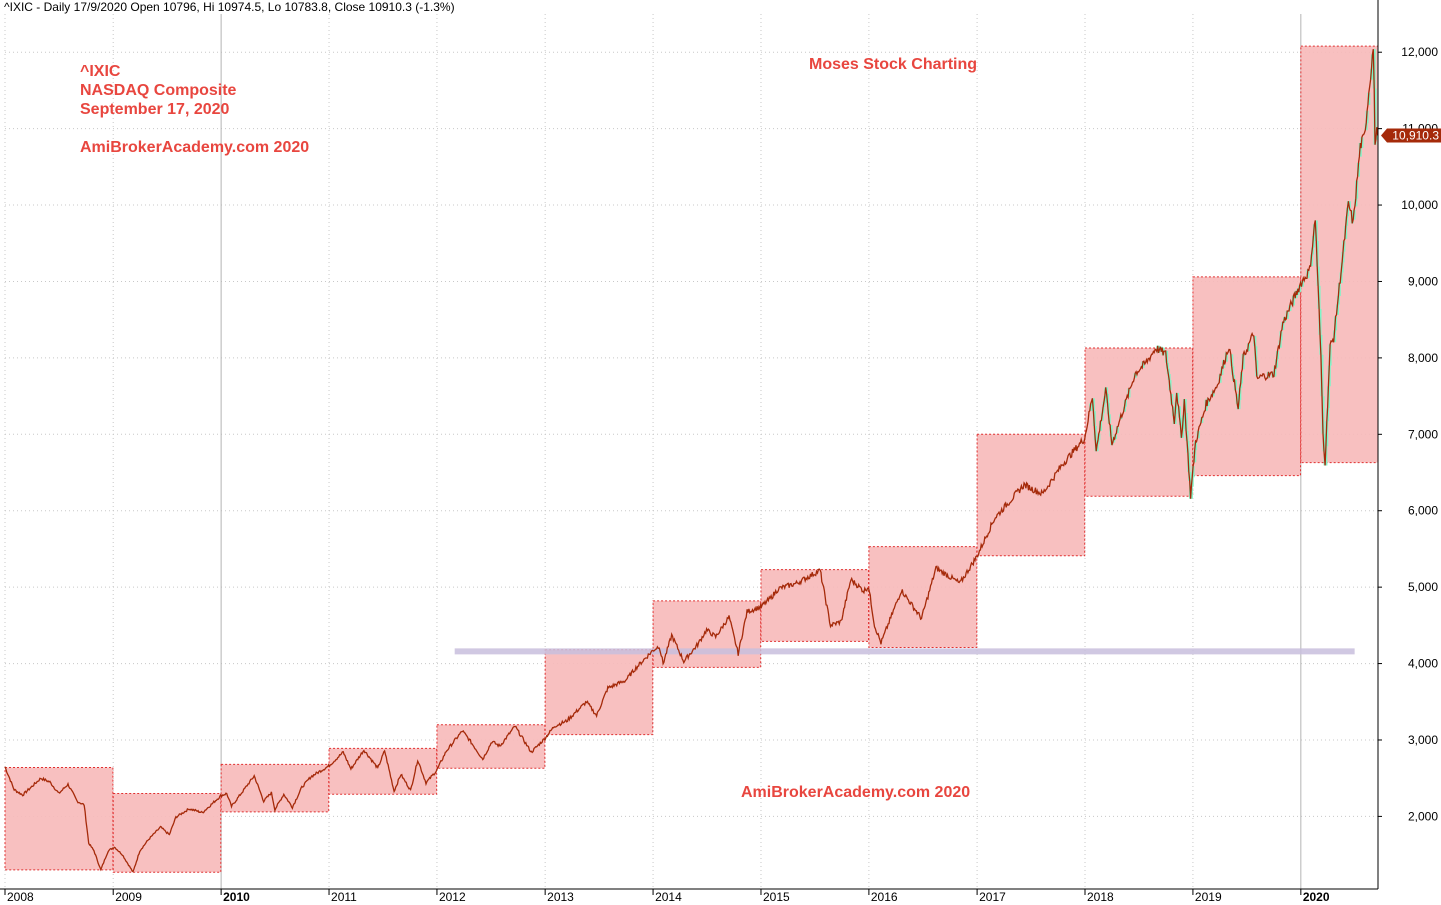 Image resolution: width=1441 pixels, height=905 pixels. What do you see at coordinates (923, 597) in the screenshot?
I see `range-box-2016` at bounding box center [923, 597].